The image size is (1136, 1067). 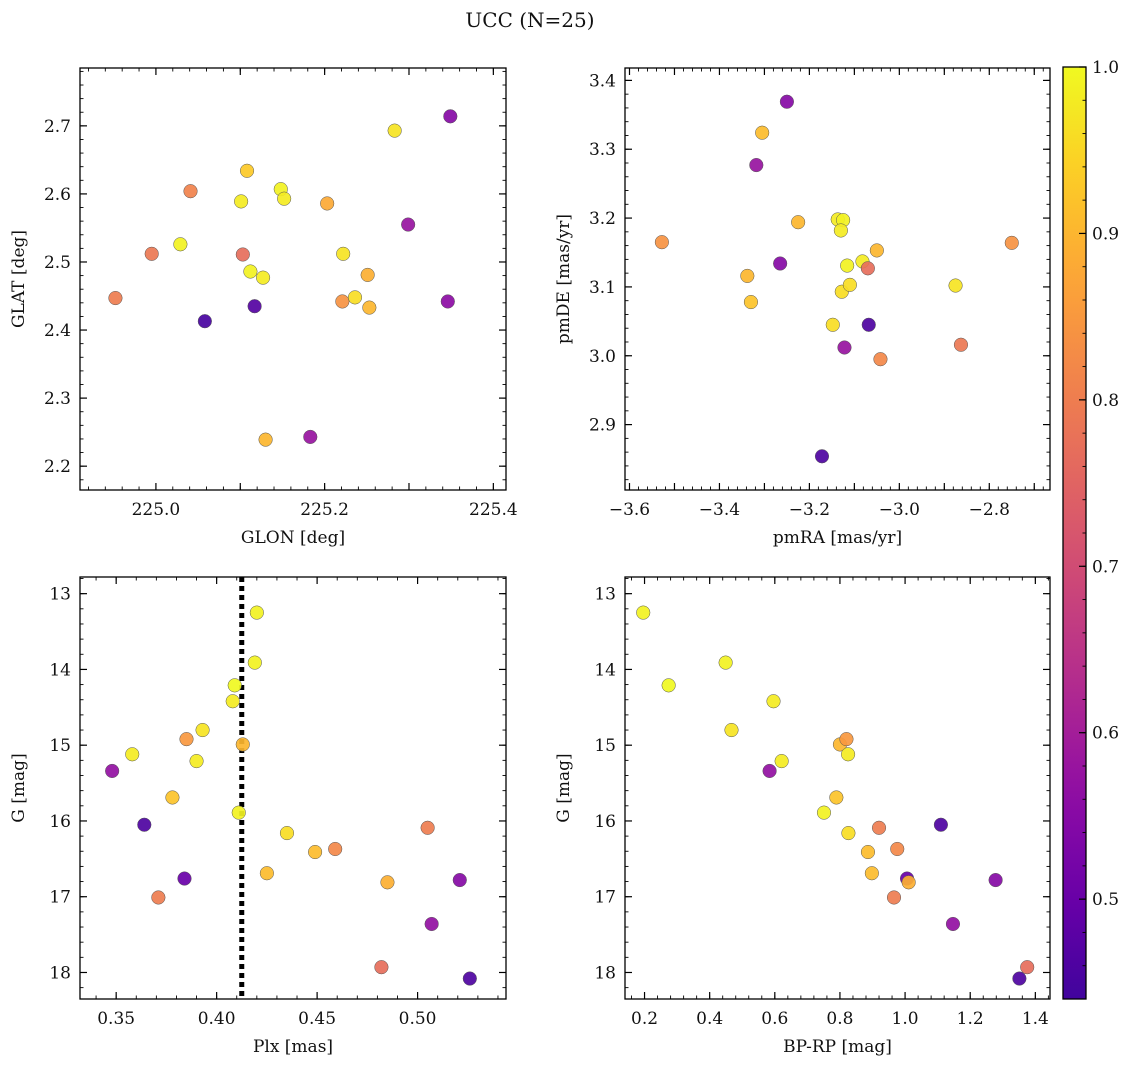 What do you see at coordinates (1074, 533) in the screenshot?
I see `colorbar-gradient` at bounding box center [1074, 533].